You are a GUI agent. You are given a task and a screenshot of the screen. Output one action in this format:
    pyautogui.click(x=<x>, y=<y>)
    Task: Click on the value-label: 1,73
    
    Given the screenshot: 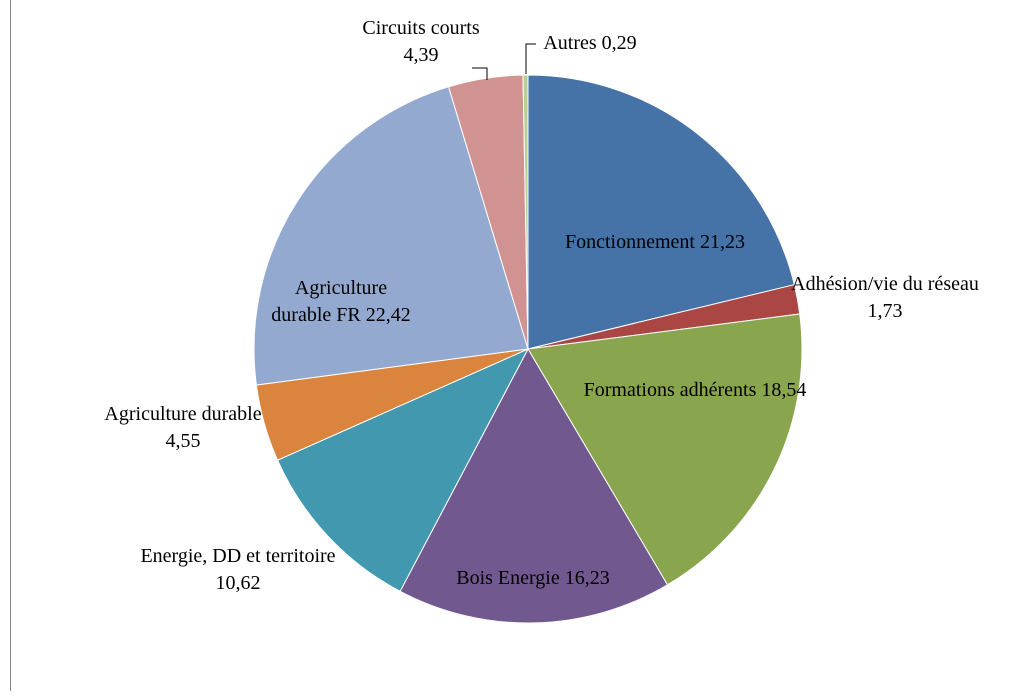 What is the action you would take?
    pyautogui.click(x=885, y=311)
    